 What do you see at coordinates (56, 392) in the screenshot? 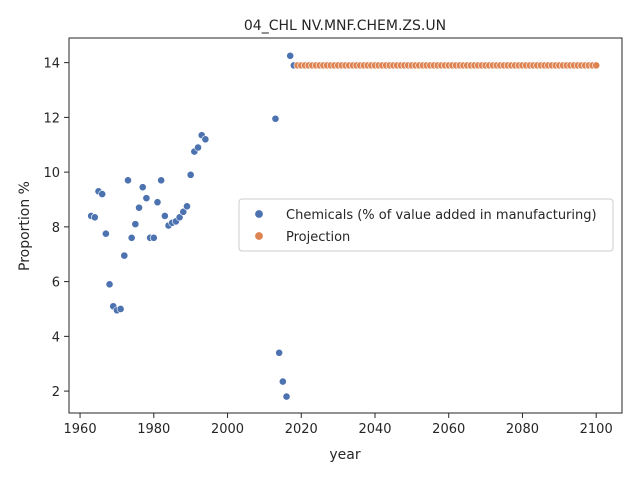
I see `y-tick-label: 2` at bounding box center [56, 392].